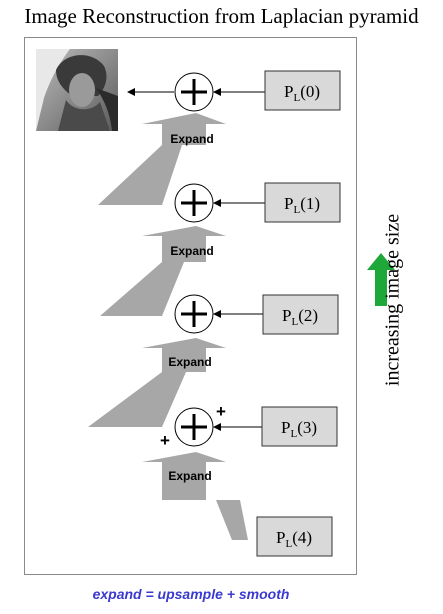 Image resolution: width=443 pixels, height=614 pixels. I want to click on svg-text: PL(2), so click(300, 317).